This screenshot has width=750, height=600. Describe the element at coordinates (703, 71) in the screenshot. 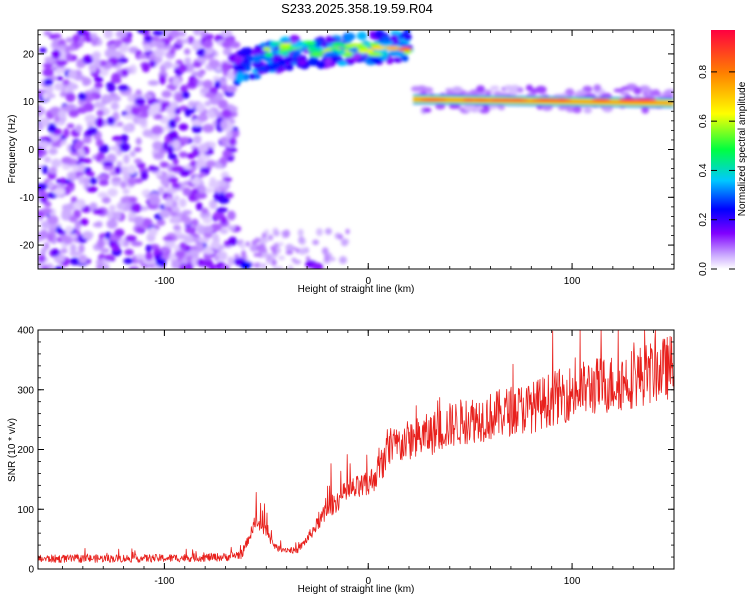

I see `colorbar-tick-label: 0.8` at that location.